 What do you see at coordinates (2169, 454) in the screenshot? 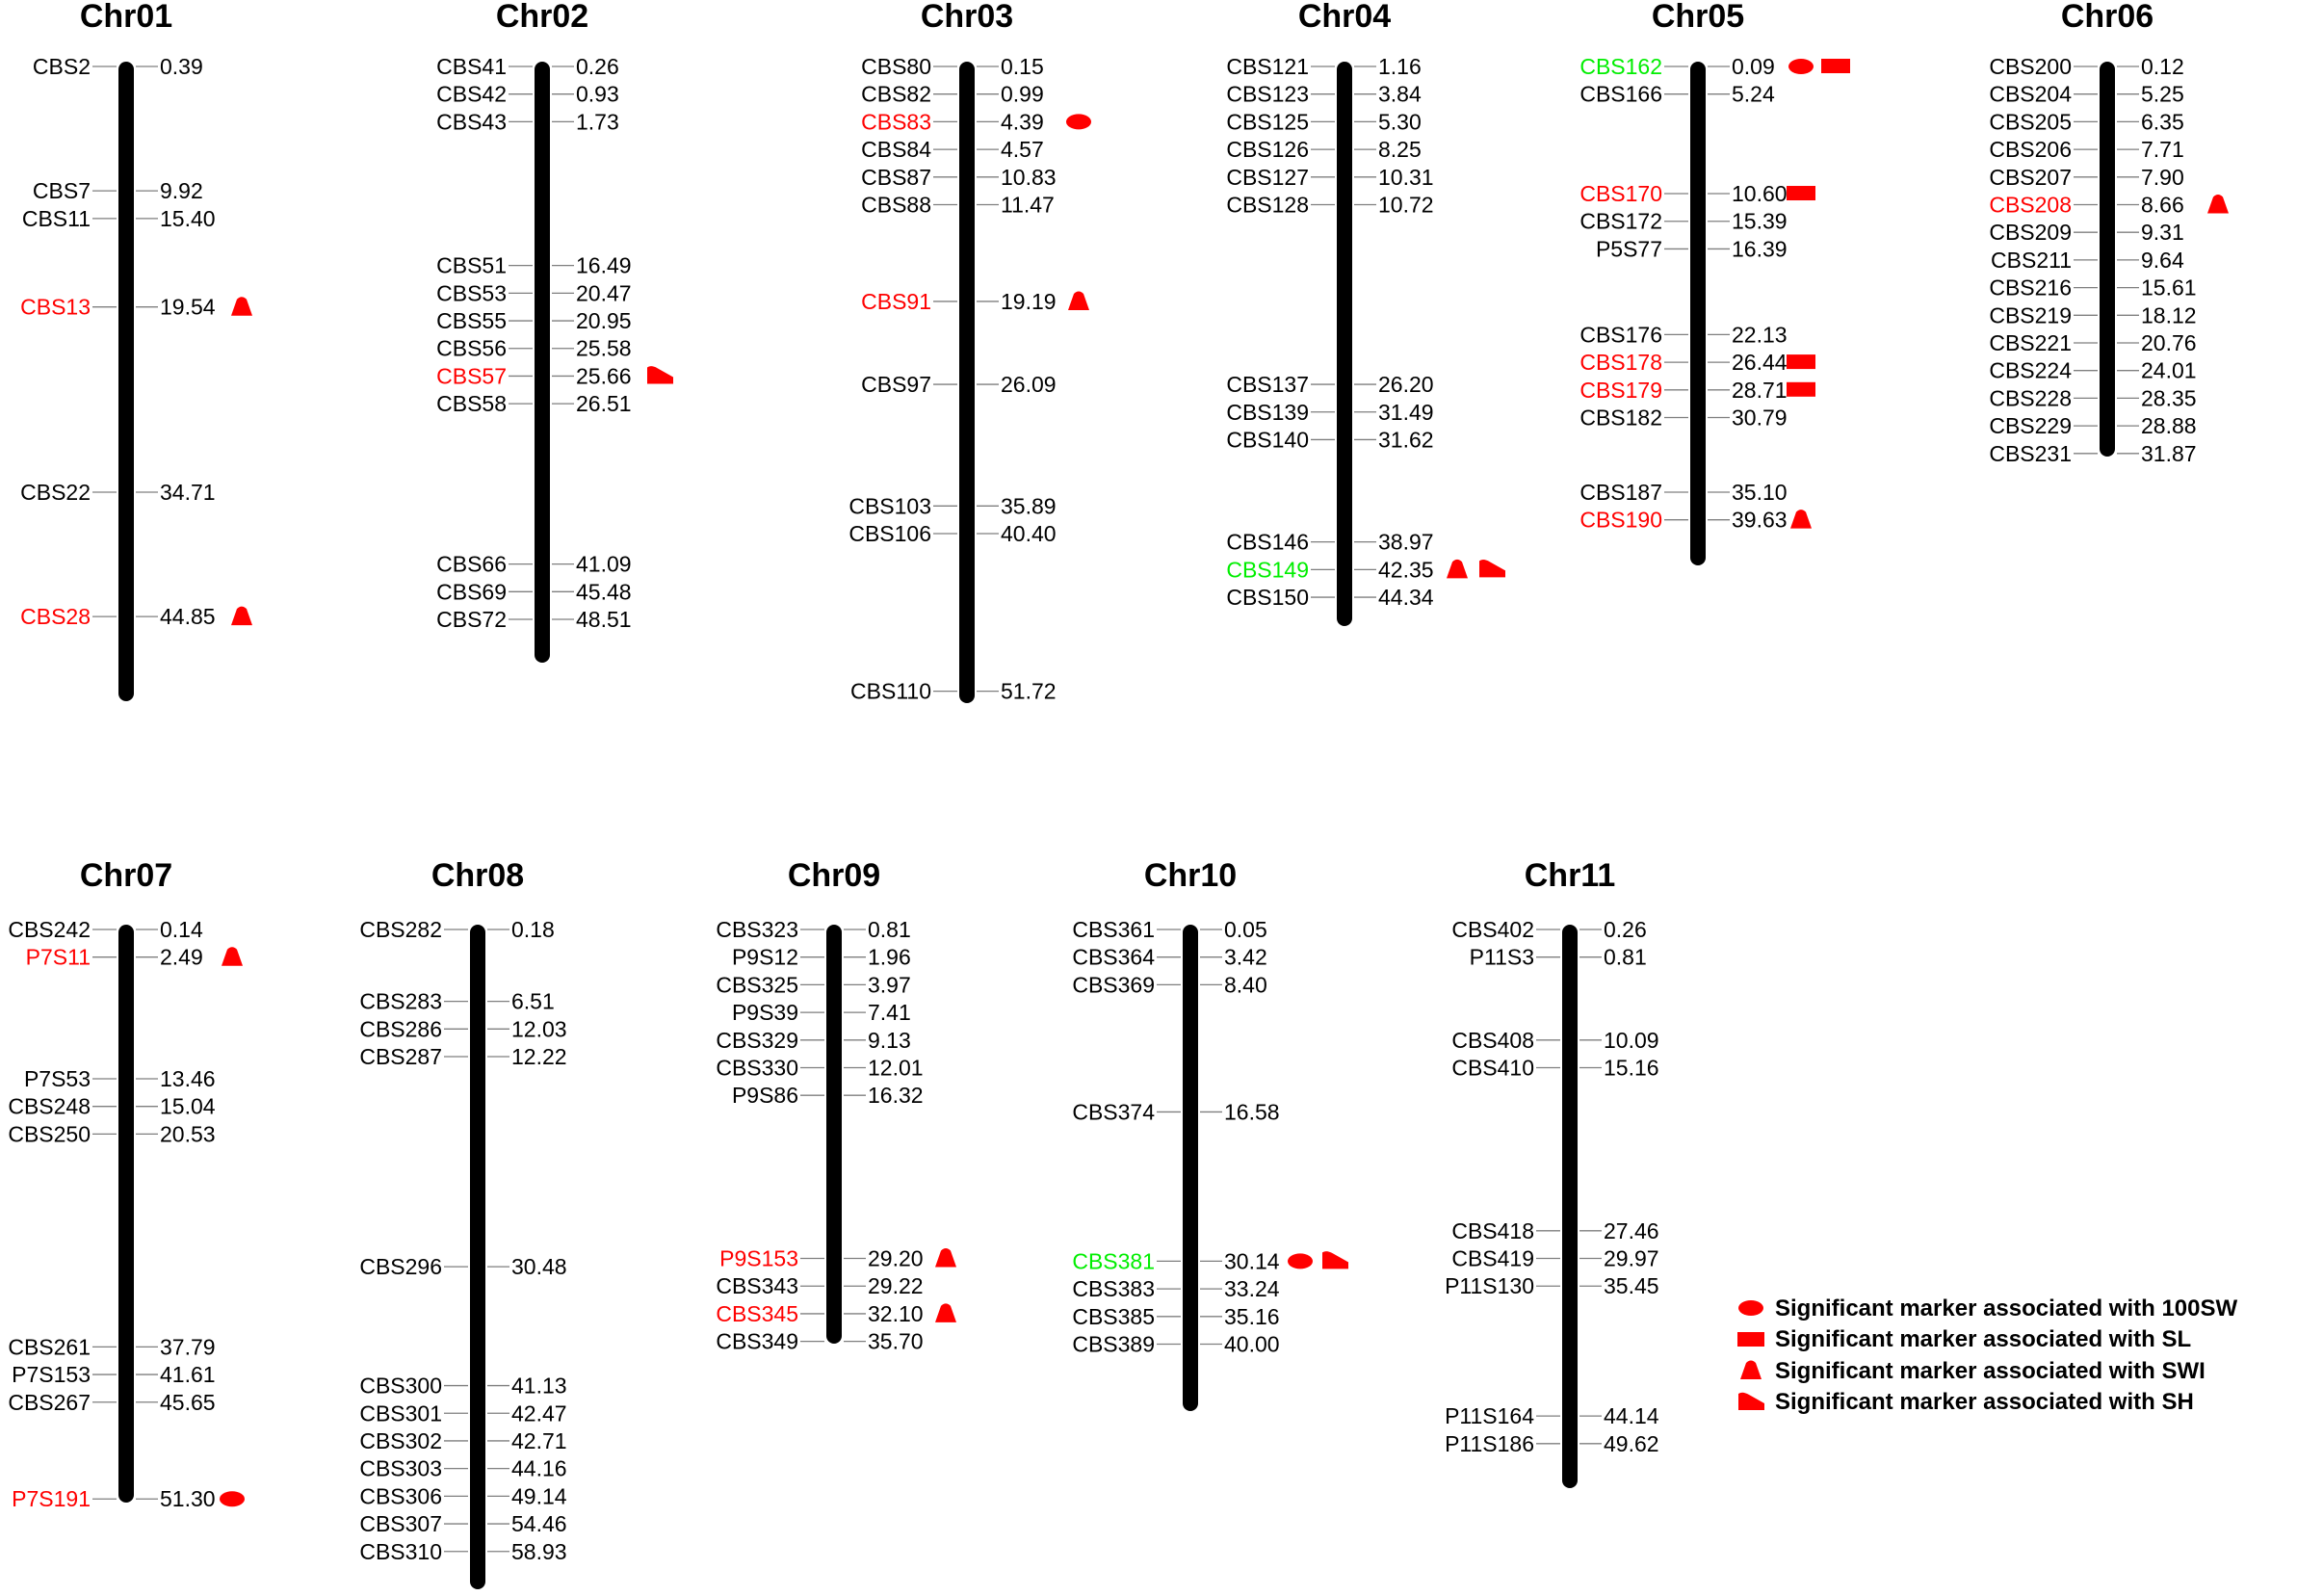
I see `marker-position: 31.87` at bounding box center [2169, 454].